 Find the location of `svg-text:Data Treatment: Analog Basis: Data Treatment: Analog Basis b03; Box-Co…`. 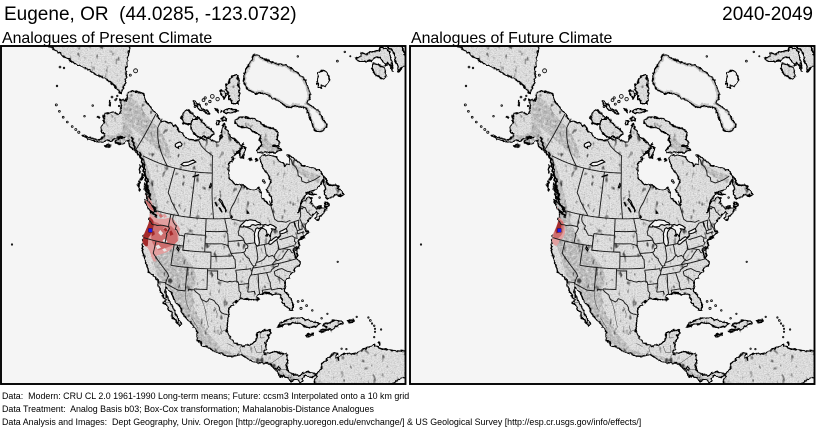

svg-text:Data Treatment: Analog Basis: Data Treatment: Analog Basis b03; Box-Co… is located at coordinates (188, 409).